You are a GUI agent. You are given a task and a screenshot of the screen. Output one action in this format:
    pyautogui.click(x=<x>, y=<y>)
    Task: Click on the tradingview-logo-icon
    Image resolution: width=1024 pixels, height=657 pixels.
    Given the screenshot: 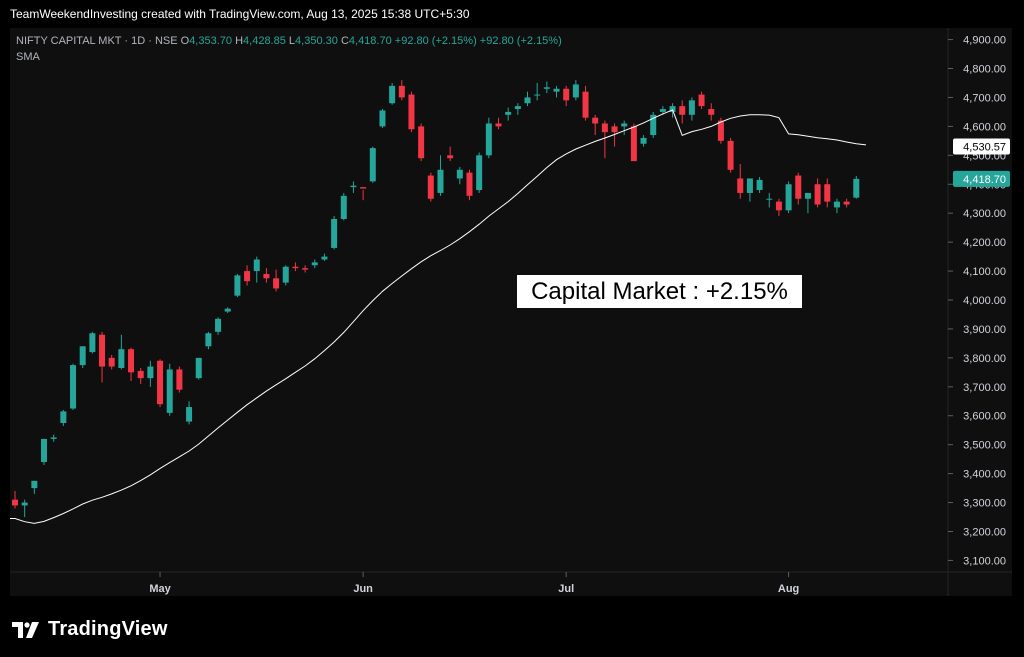 What is the action you would take?
    pyautogui.click(x=25, y=629)
    